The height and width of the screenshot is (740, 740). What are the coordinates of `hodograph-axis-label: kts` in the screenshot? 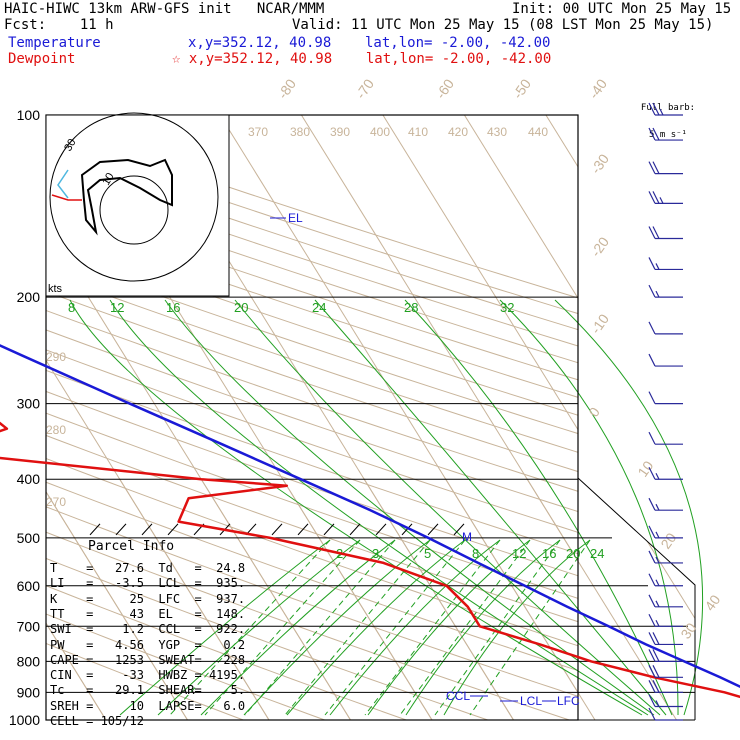 It's located at (55, 289).